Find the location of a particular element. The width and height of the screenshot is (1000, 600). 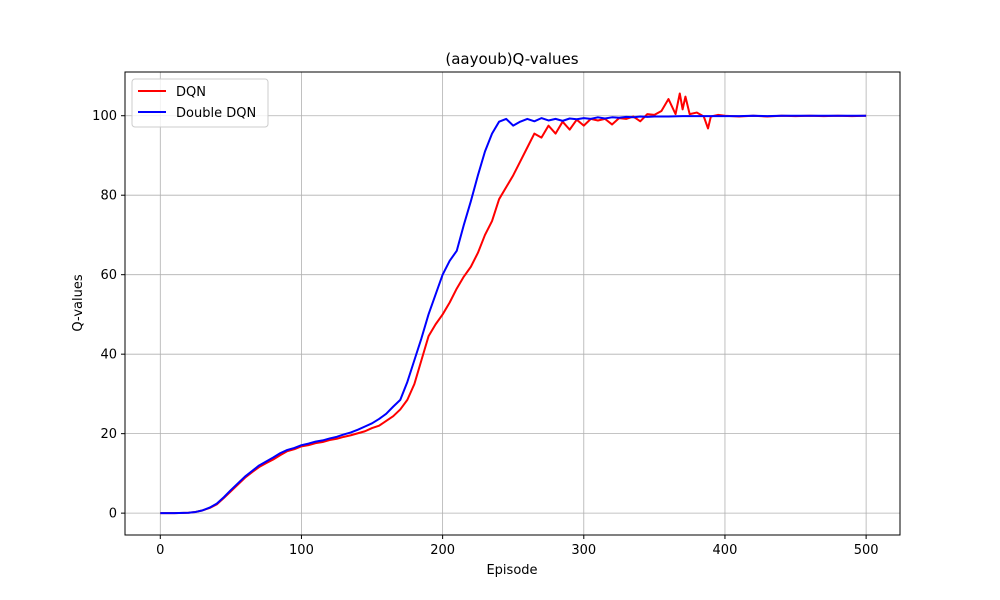

legend-label-double-dqn: Double DQN is located at coordinates (216, 113).